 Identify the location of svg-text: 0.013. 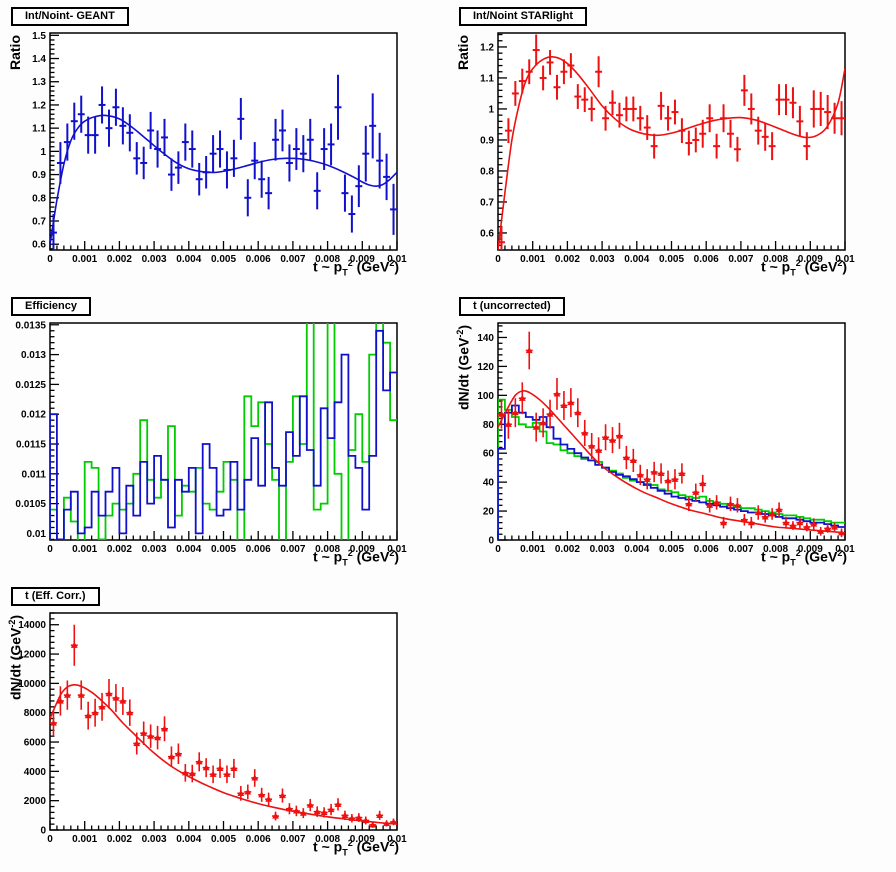
(33, 355).